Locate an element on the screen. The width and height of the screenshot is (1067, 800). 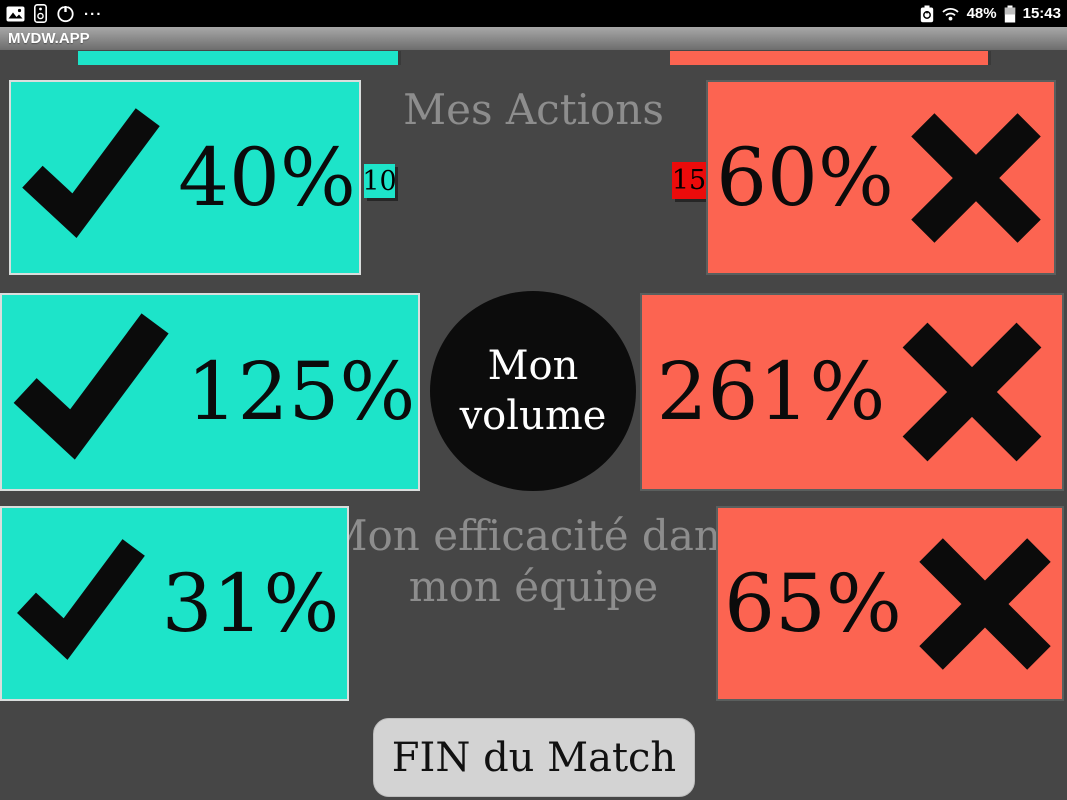
success-bar-partial is located at coordinates (239, 58).